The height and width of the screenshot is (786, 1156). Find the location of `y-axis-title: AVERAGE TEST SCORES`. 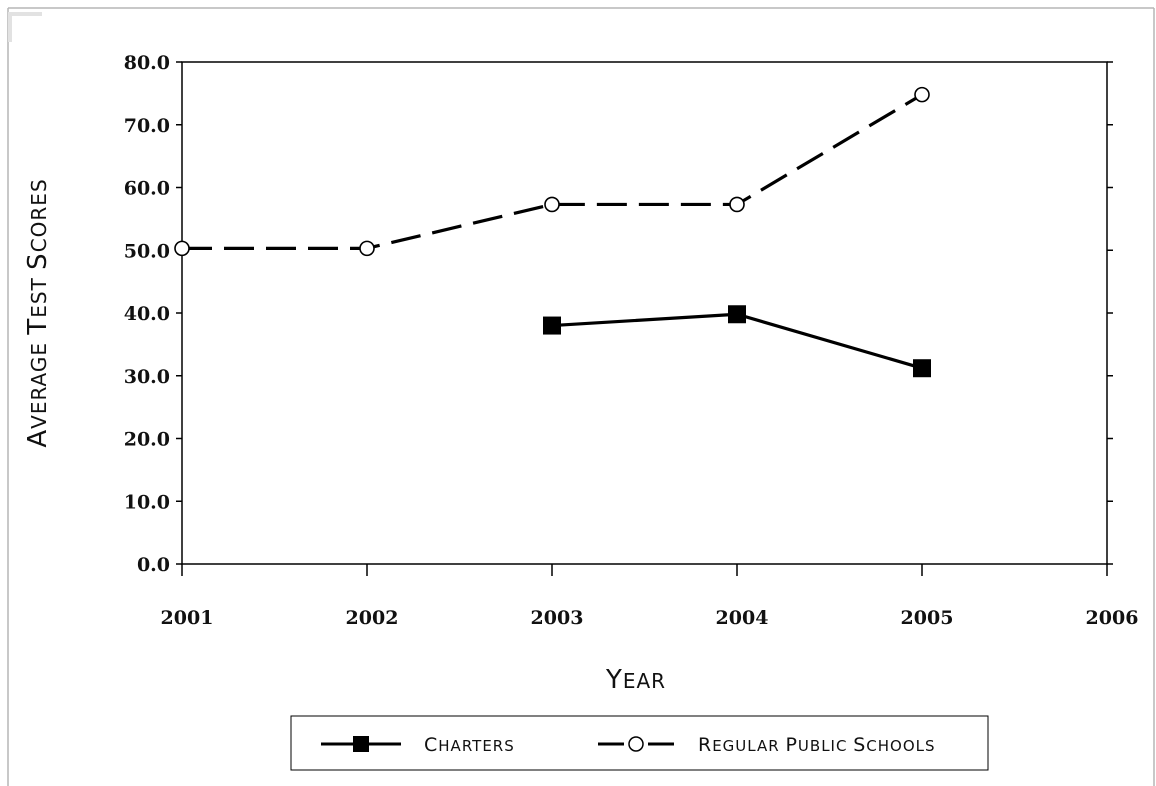

y-axis-title: AVERAGE TEST SCORES is located at coordinates (38, 312).